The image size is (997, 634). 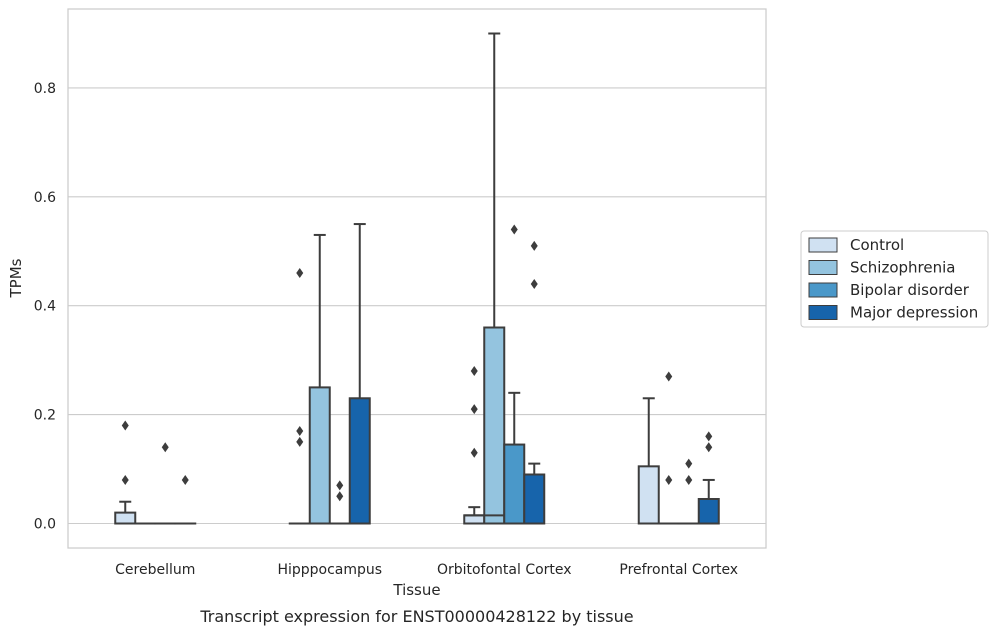 I want to click on legend-item: Bipolar disorder, so click(x=889, y=290).